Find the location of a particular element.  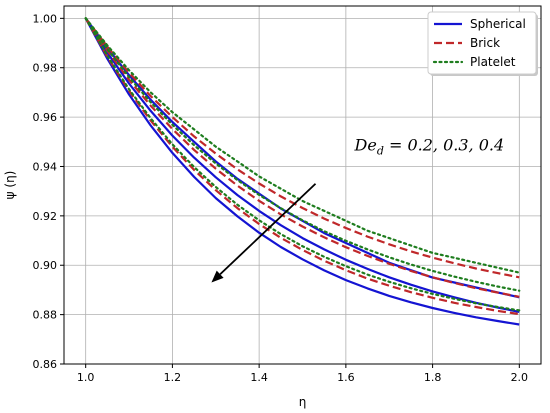

annotation-base: De is located at coordinates (365, 144).